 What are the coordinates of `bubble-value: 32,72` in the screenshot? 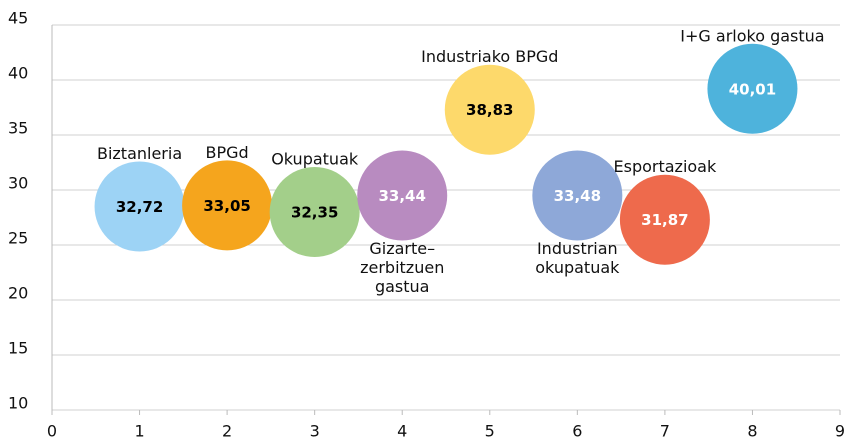 It's located at (139, 207).